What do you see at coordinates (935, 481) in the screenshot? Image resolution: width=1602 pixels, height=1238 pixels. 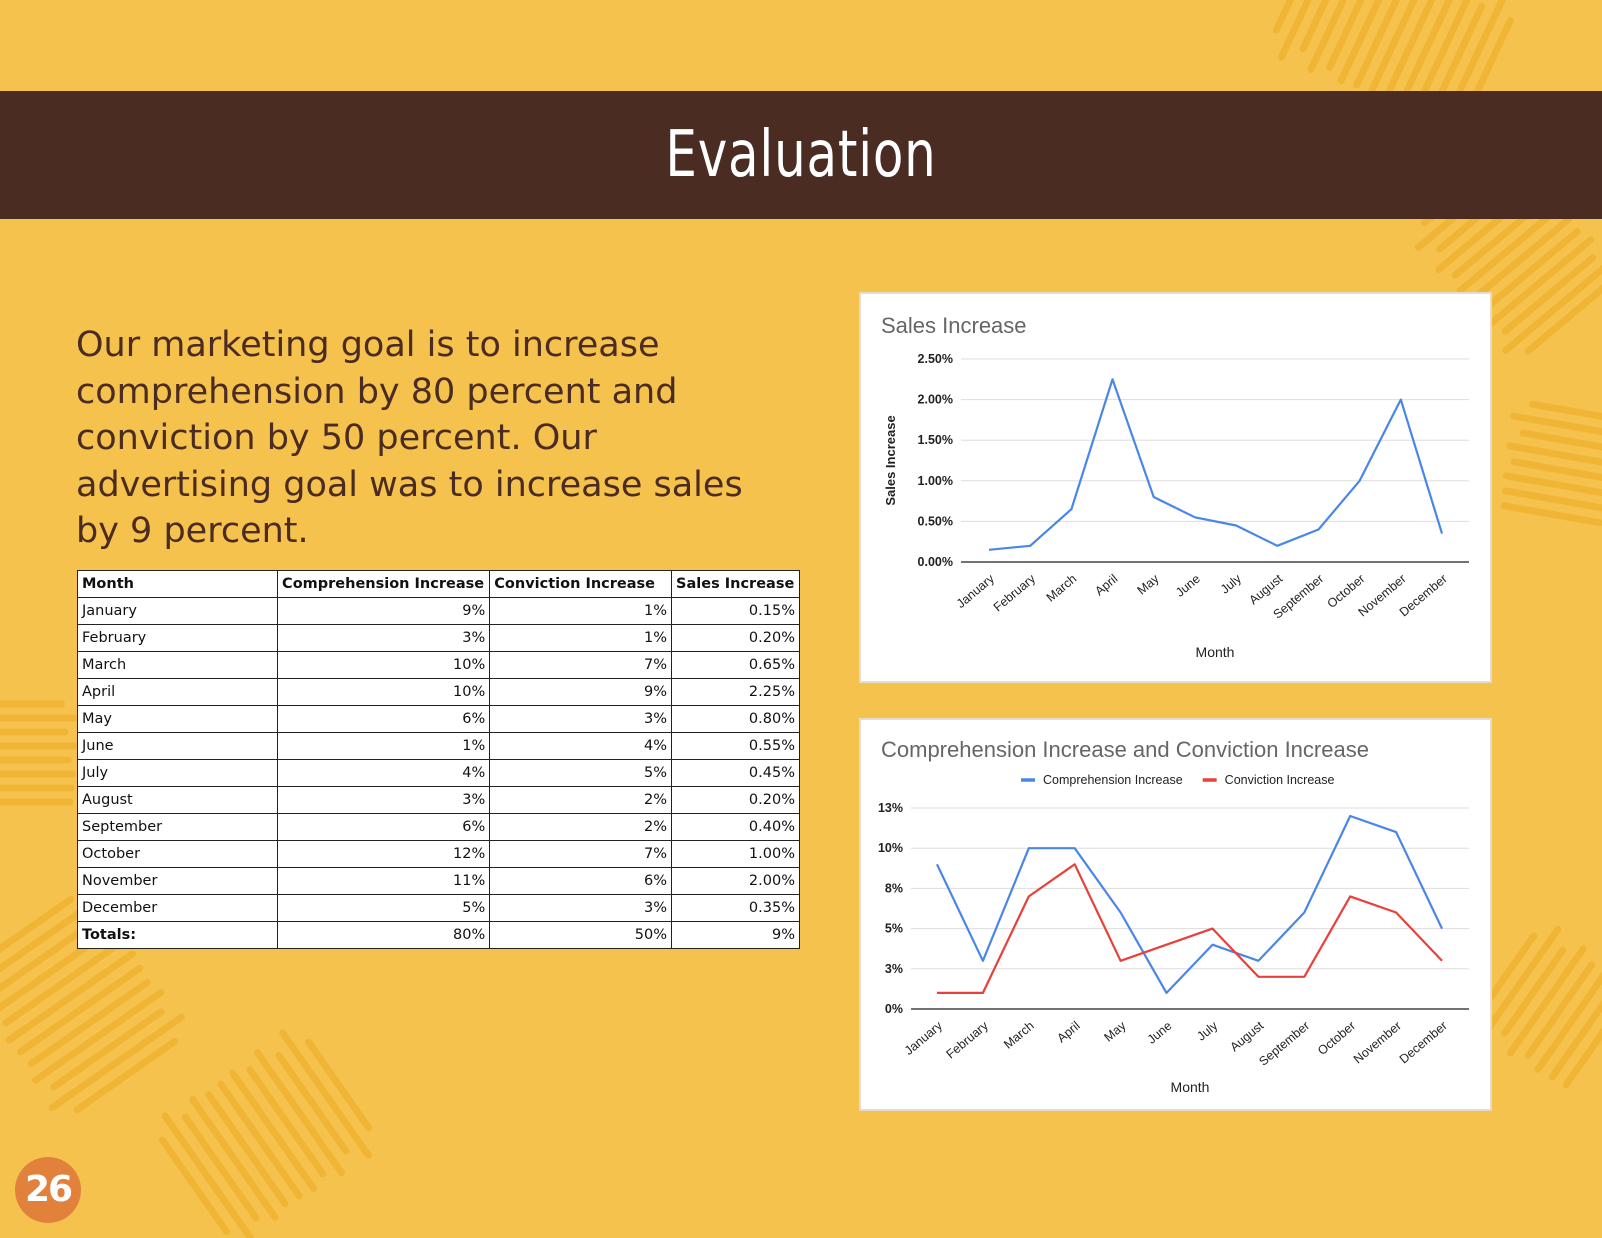 I see `y-tick-label: 1.00%` at bounding box center [935, 481].